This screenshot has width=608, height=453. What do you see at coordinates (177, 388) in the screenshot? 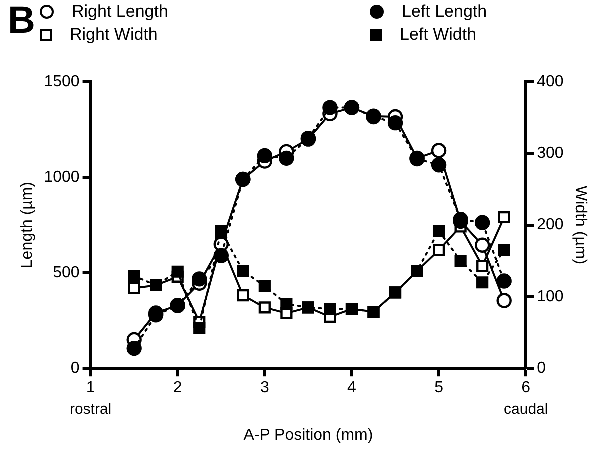
I see `x-tick-label: 2` at bounding box center [177, 388].